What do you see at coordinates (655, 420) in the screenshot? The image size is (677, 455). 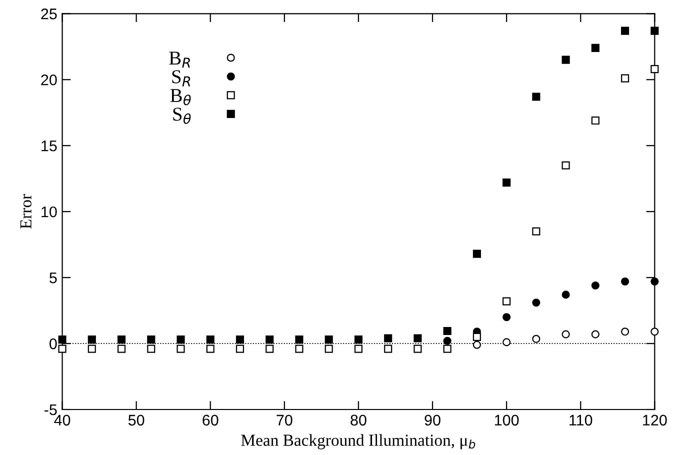 I see `x-tick-label: 120` at bounding box center [655, 420].